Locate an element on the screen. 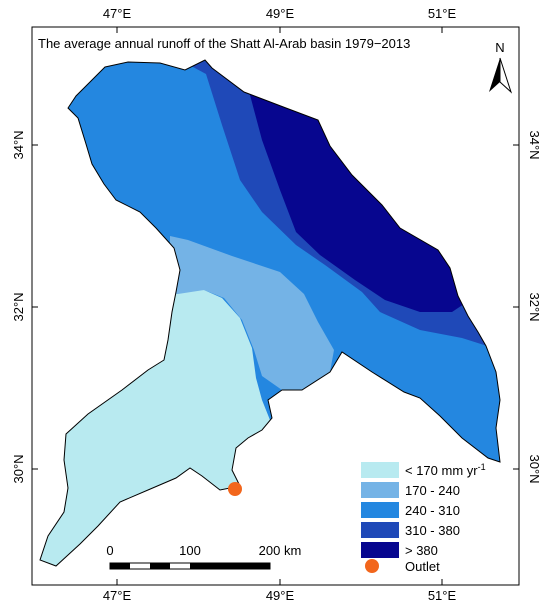  legend-outlet-icon is located at coordinates (372, 566).